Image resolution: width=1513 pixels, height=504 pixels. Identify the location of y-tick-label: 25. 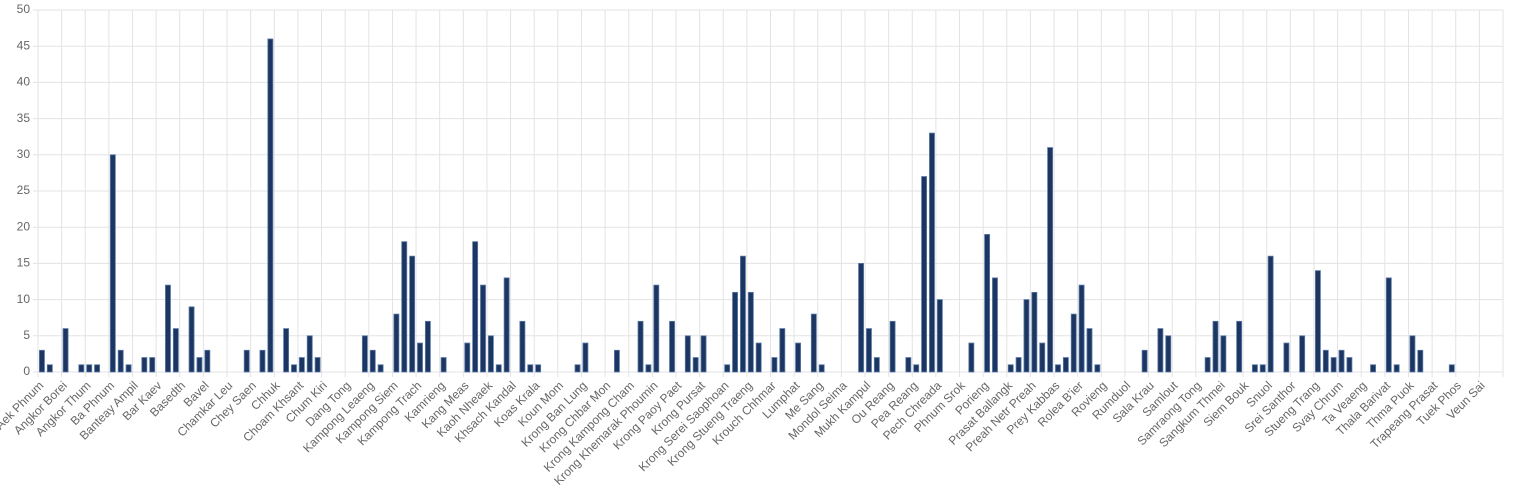
(24, 190).